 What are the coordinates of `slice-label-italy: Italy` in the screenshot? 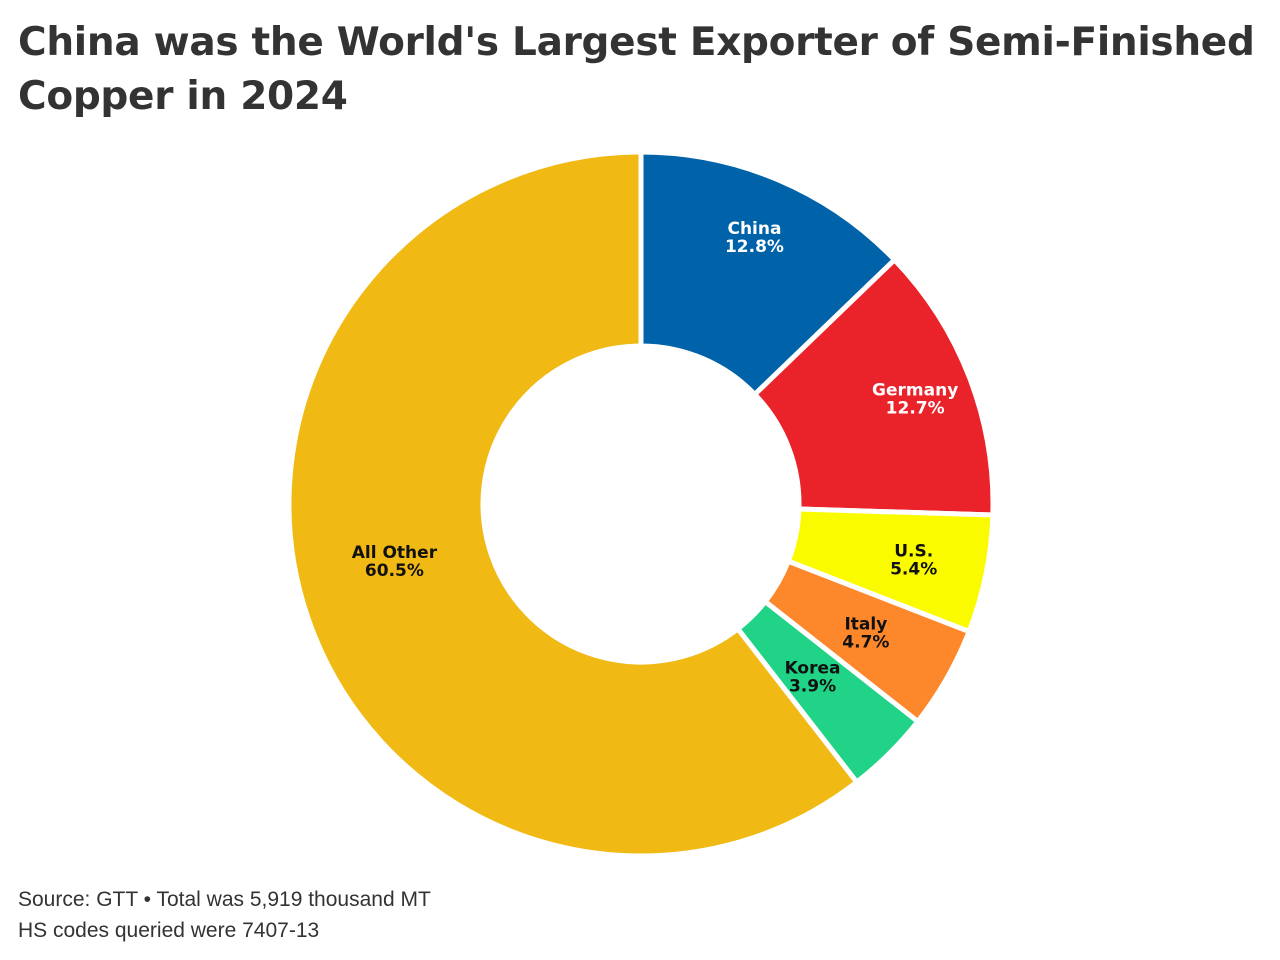 It's located at (865, 624).